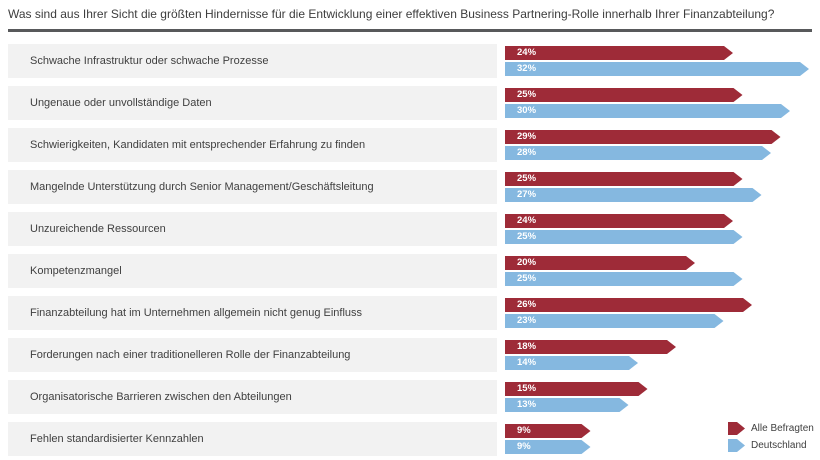  Describe the element at coordinates (117, 439) in the screenshot. I see `category-label: Fehlen standardisierter Kennzahlen` at that location.